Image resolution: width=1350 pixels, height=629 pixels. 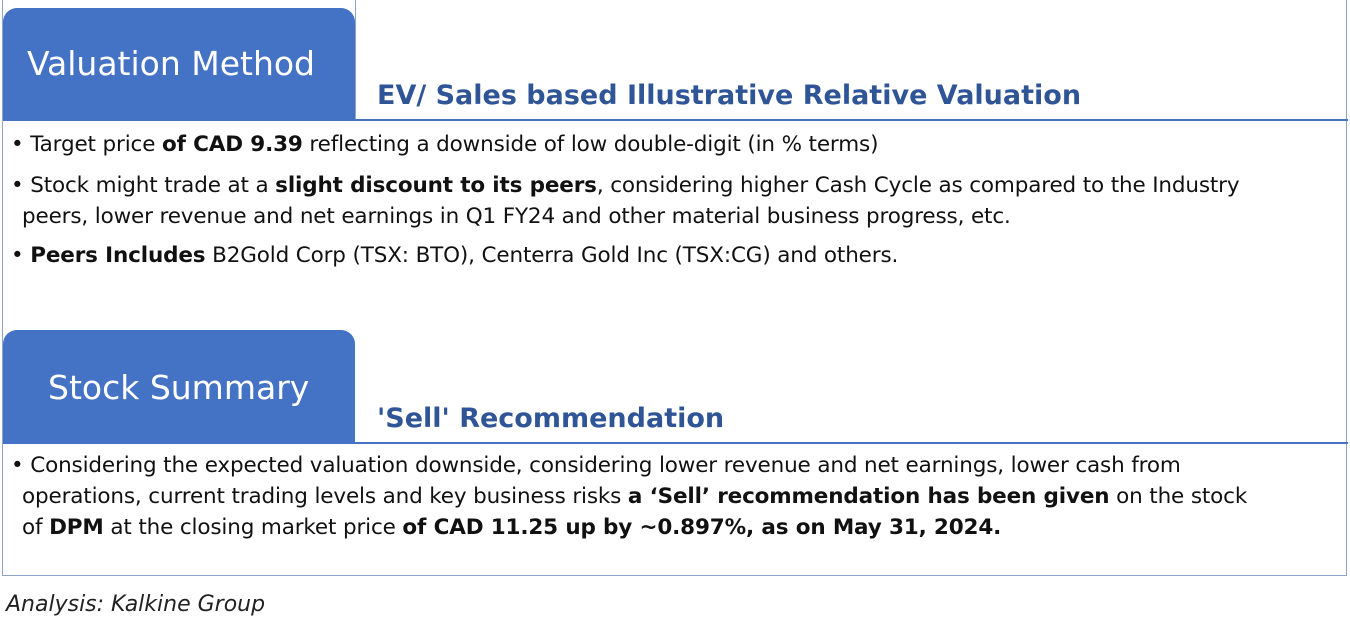 What do you see at coordinates (171, 63) in the screenshot?
I see `valuation-method-title: Valuation Method` at bounding box center [171, 63].